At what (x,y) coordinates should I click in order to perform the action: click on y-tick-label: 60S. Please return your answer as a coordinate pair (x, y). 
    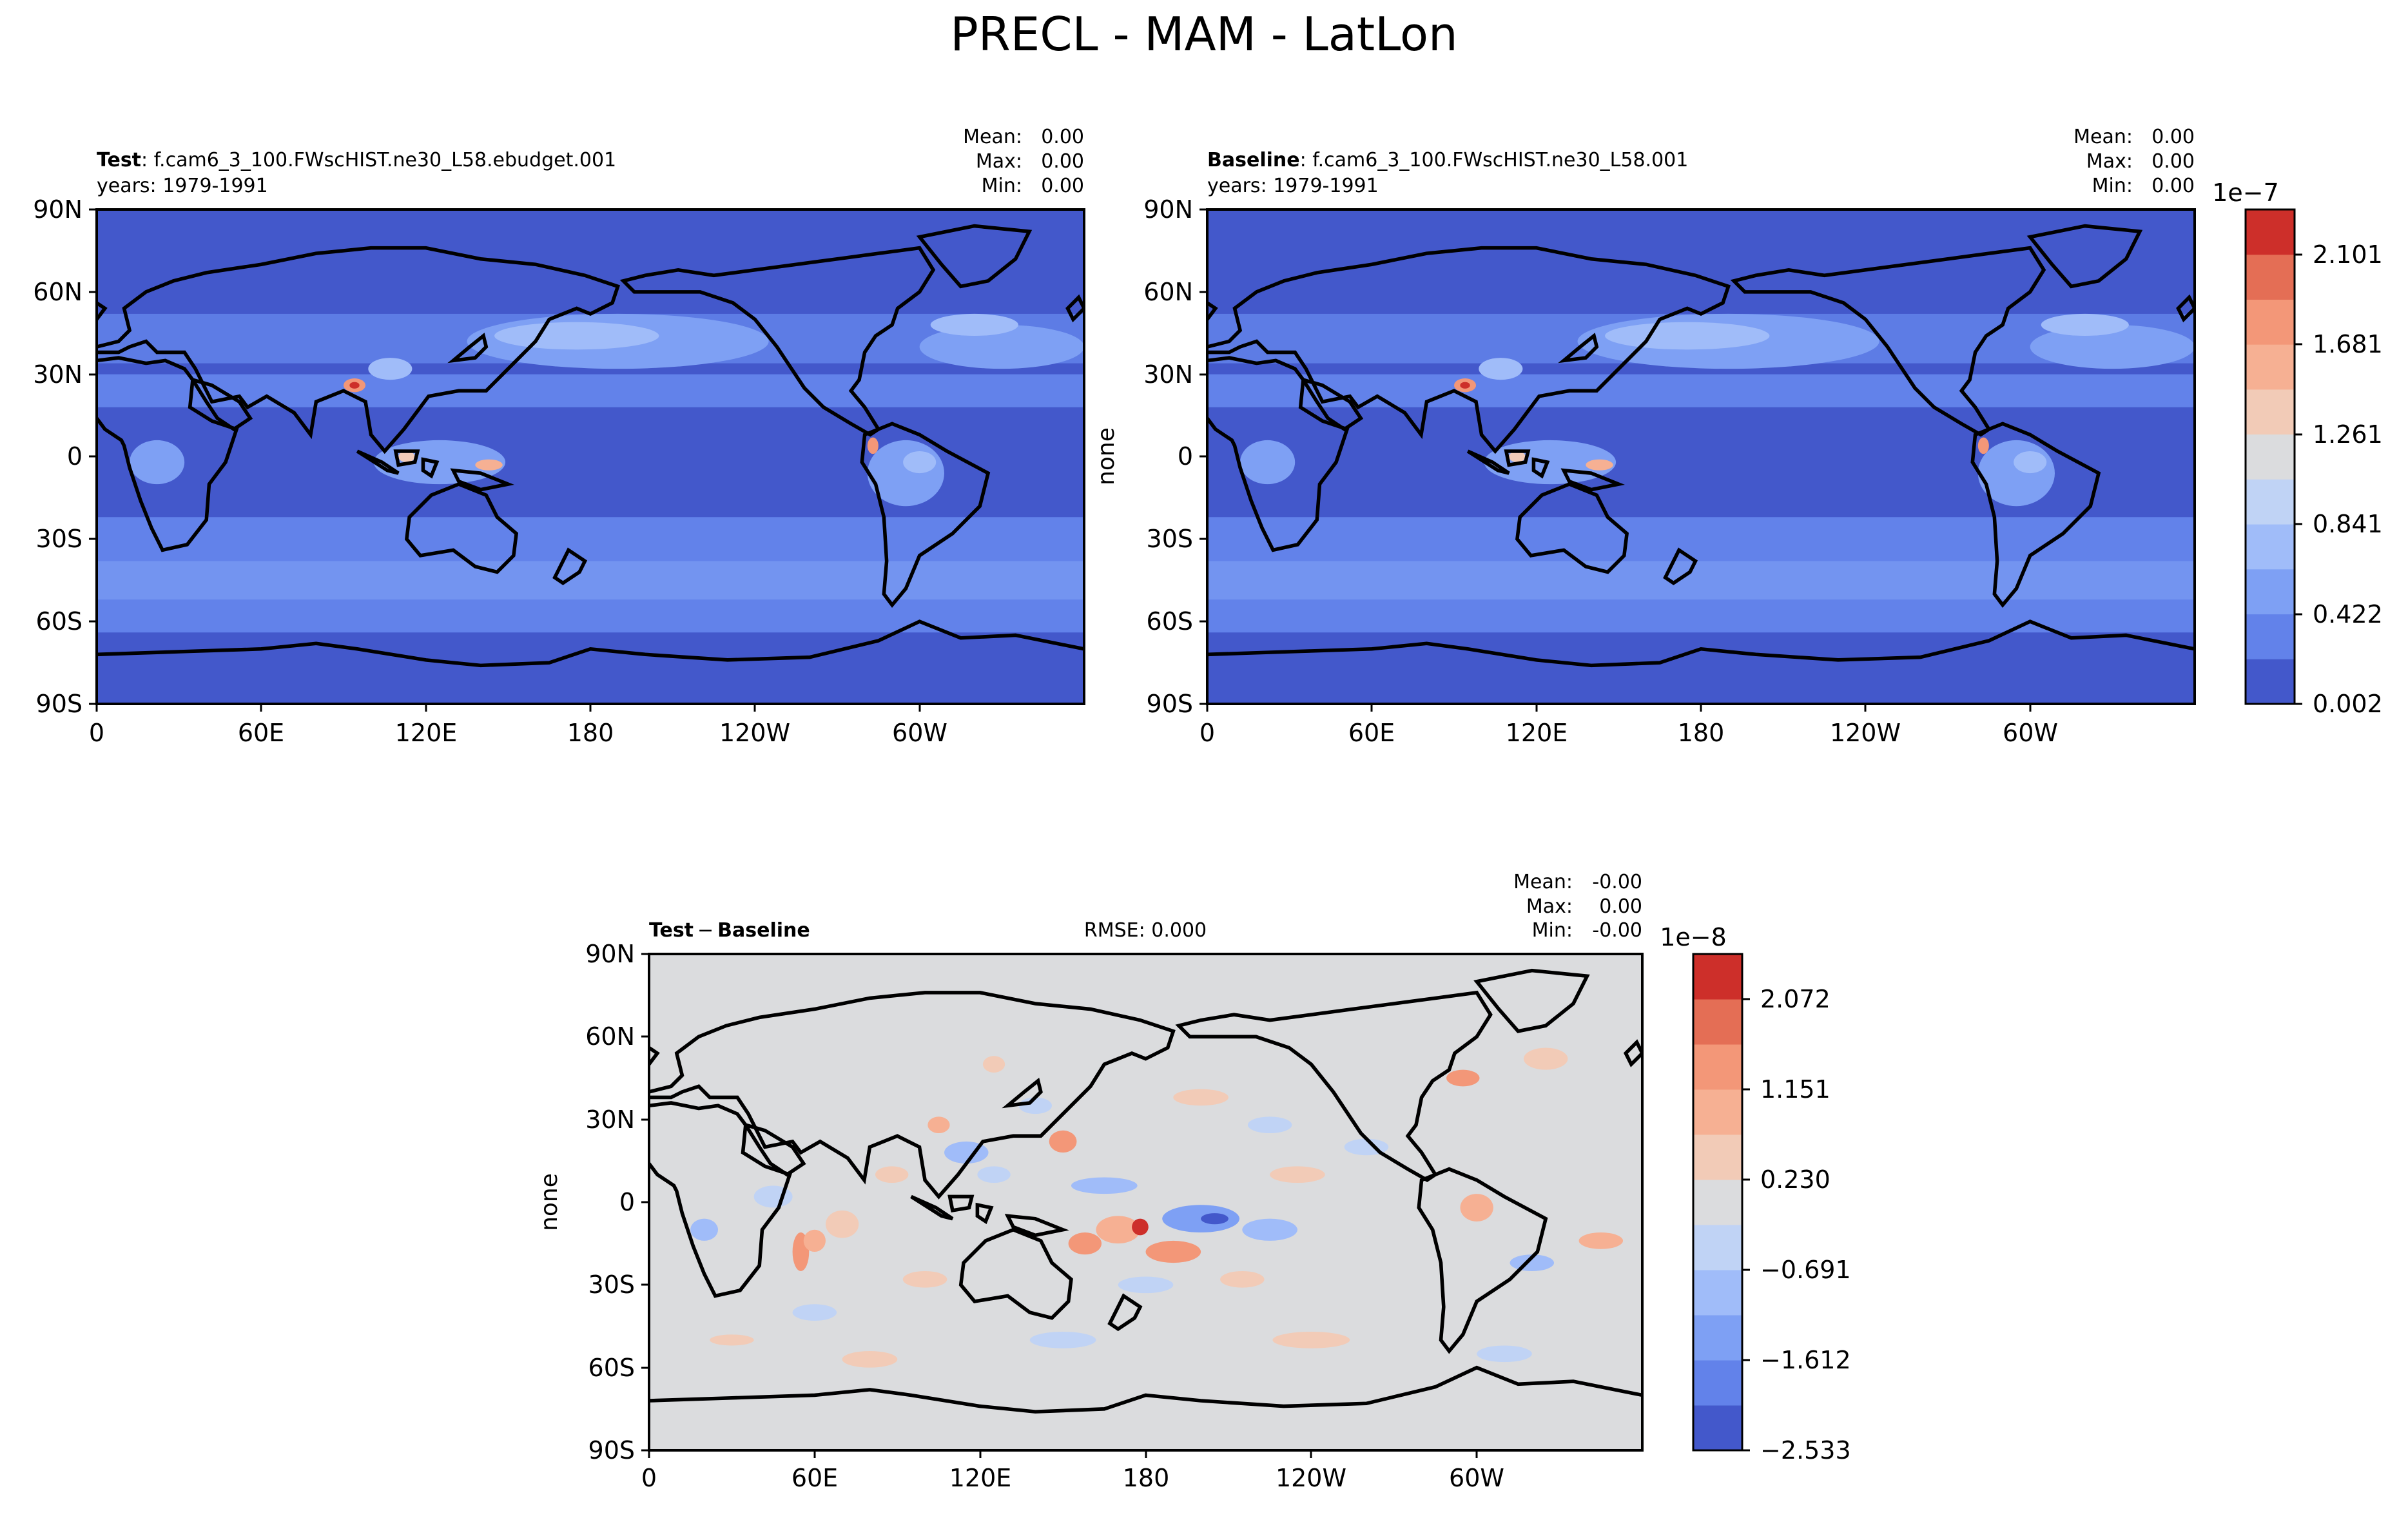
    Looking at the image, I should click on (59, 621).